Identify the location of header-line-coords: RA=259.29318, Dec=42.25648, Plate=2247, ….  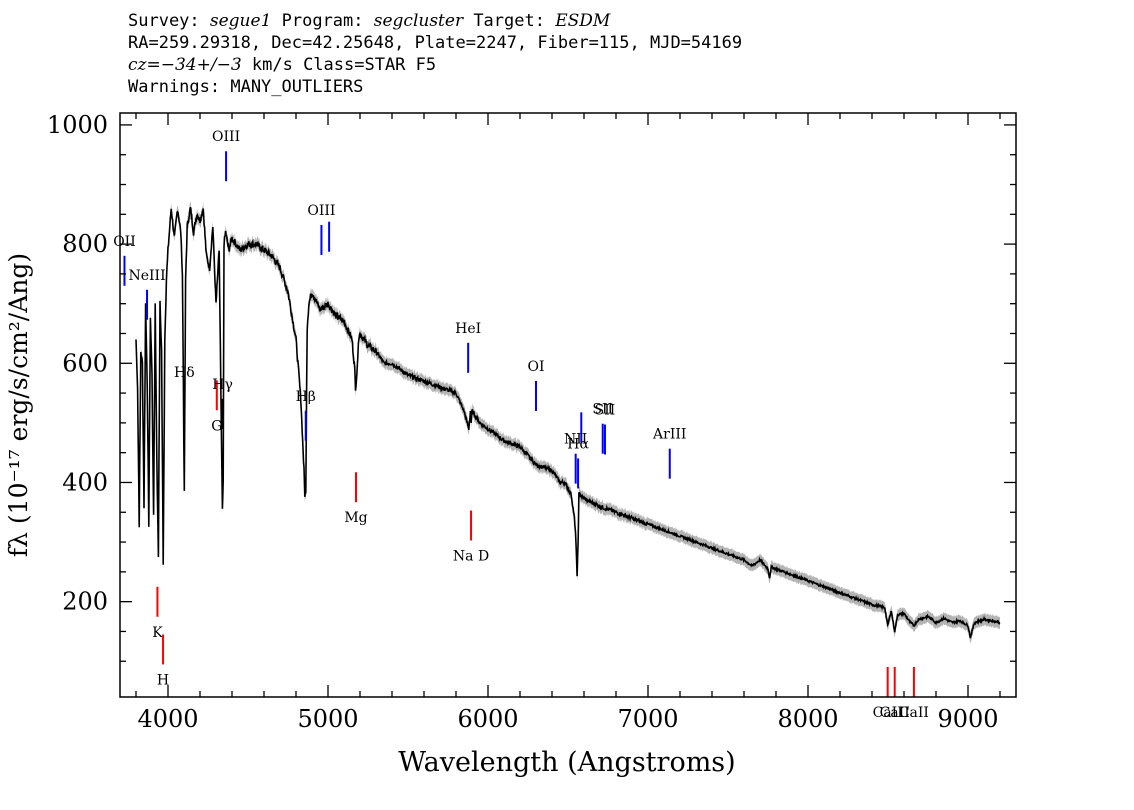
(435, 43).